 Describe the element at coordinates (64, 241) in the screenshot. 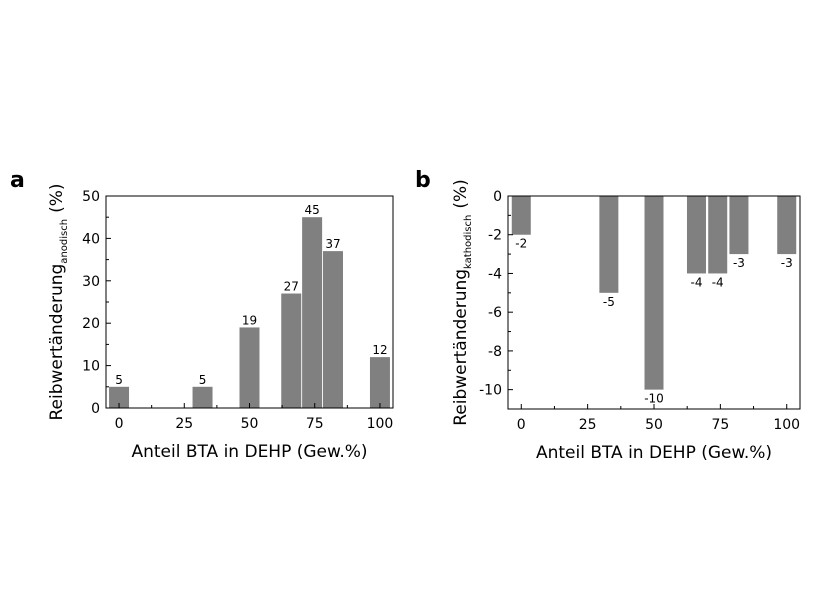

I see `y-axis-title-sub: anodisch` at that location.